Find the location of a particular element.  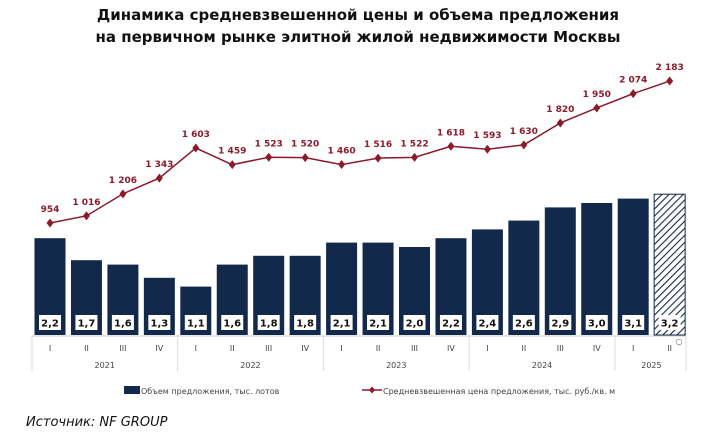

price-label: 2 074 is located at coordinates (633, 81).